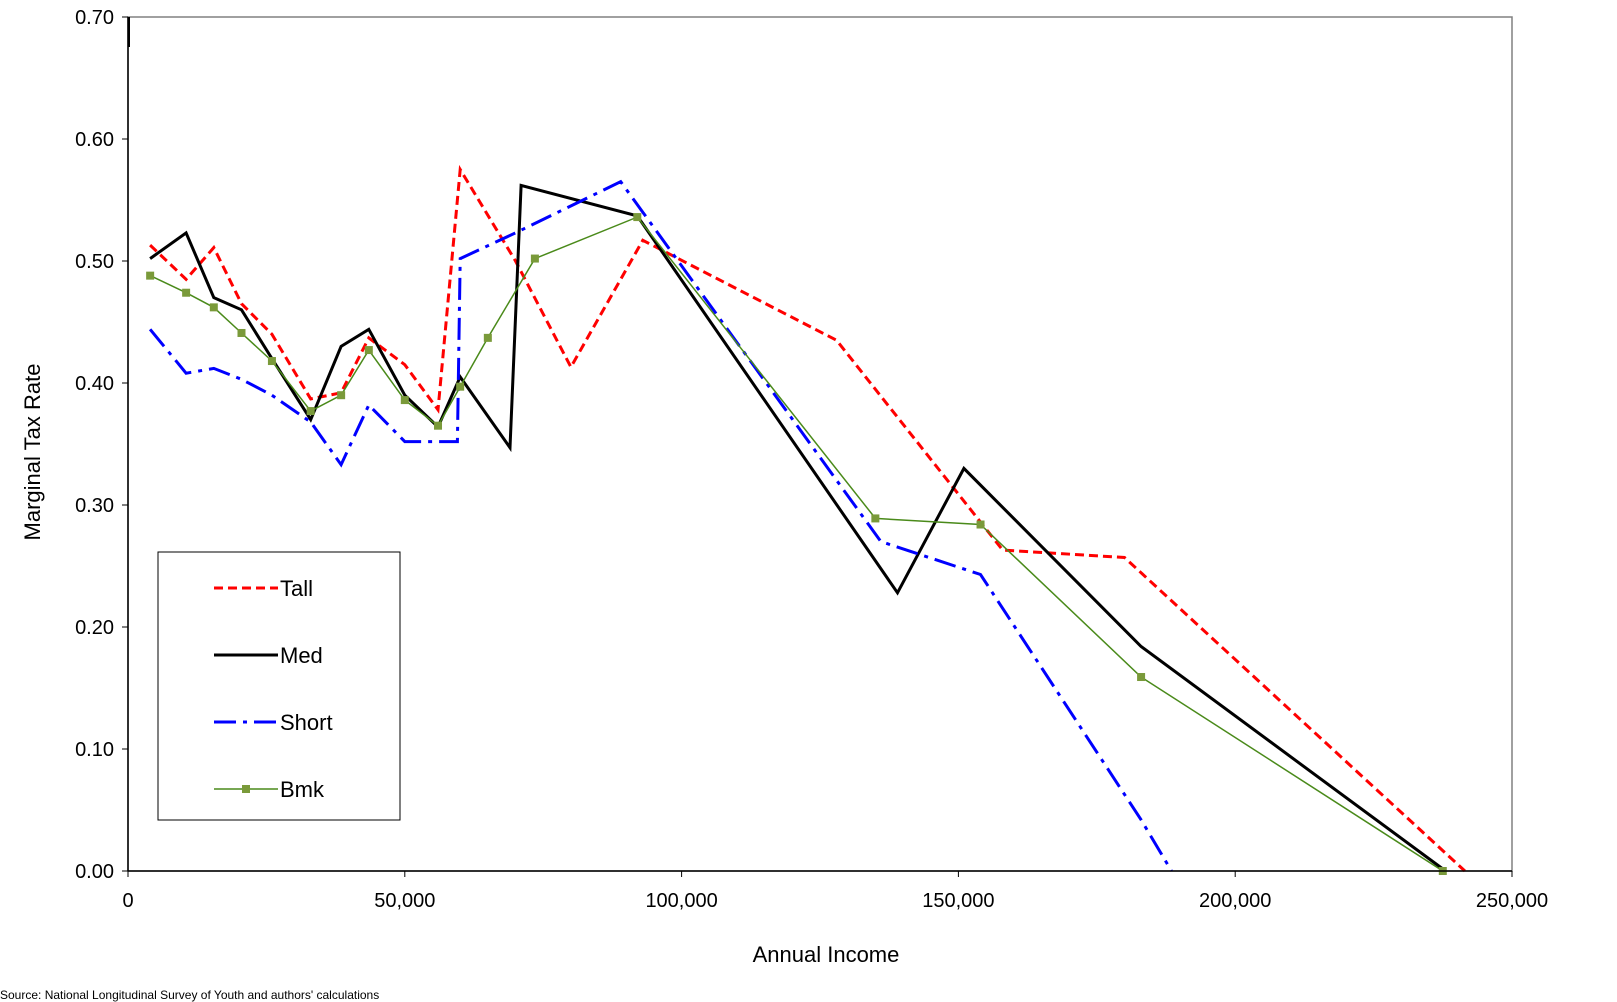  I want to click on x-axis-title: Annual Income, so click(826, 954).